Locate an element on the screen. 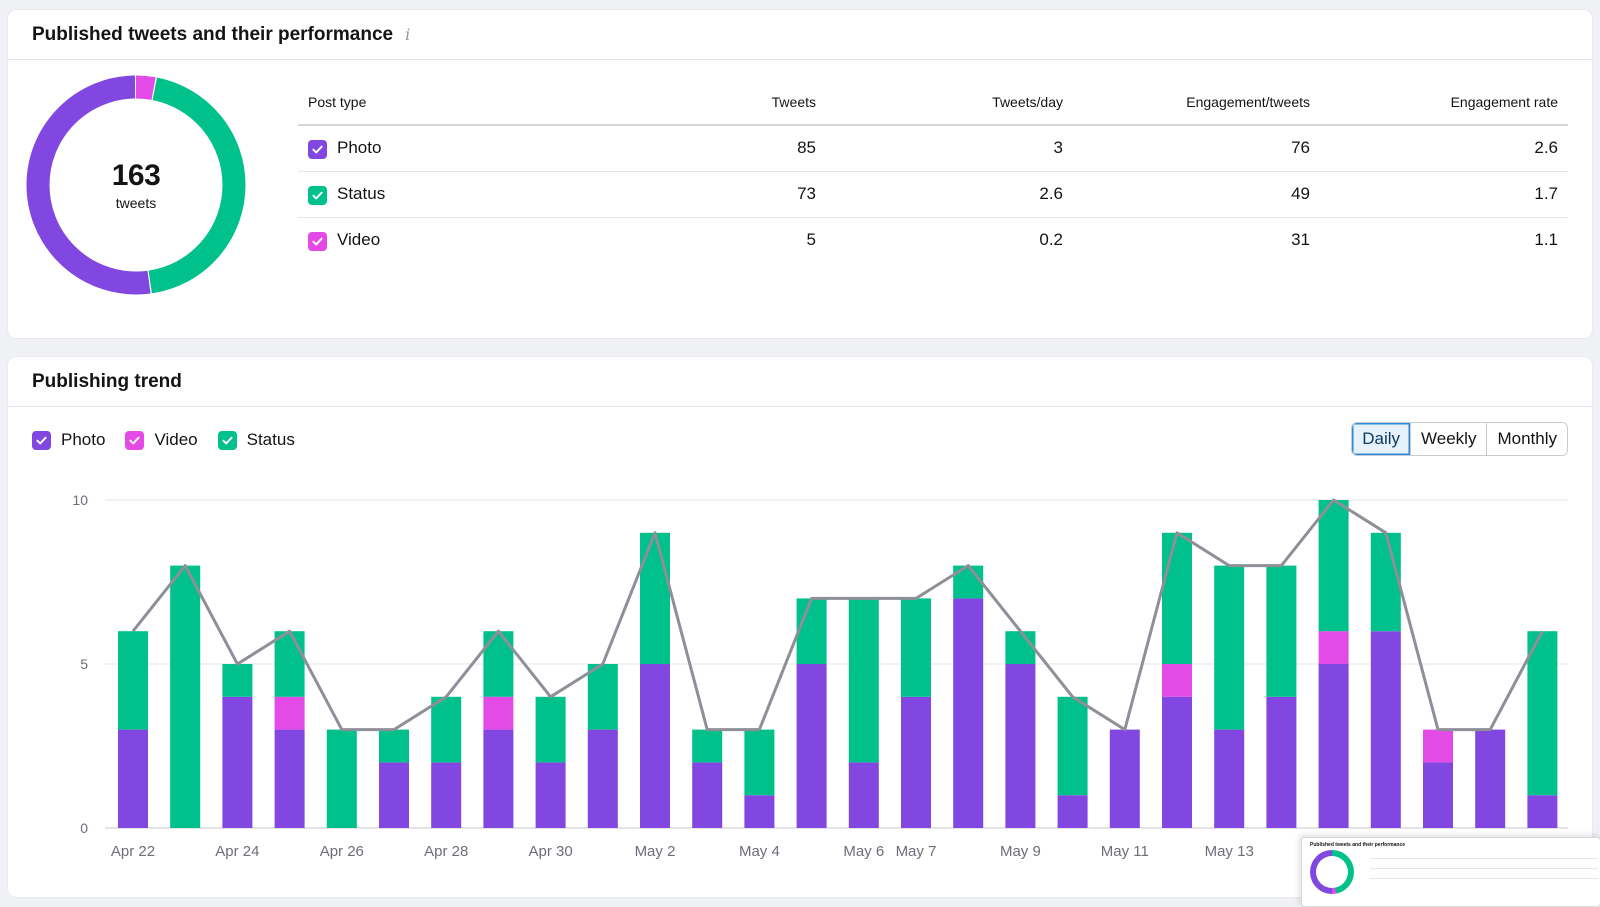 The height and width of the screenshot is (907, 1600). donut-total: 163 is located at coordinates (136, 175).